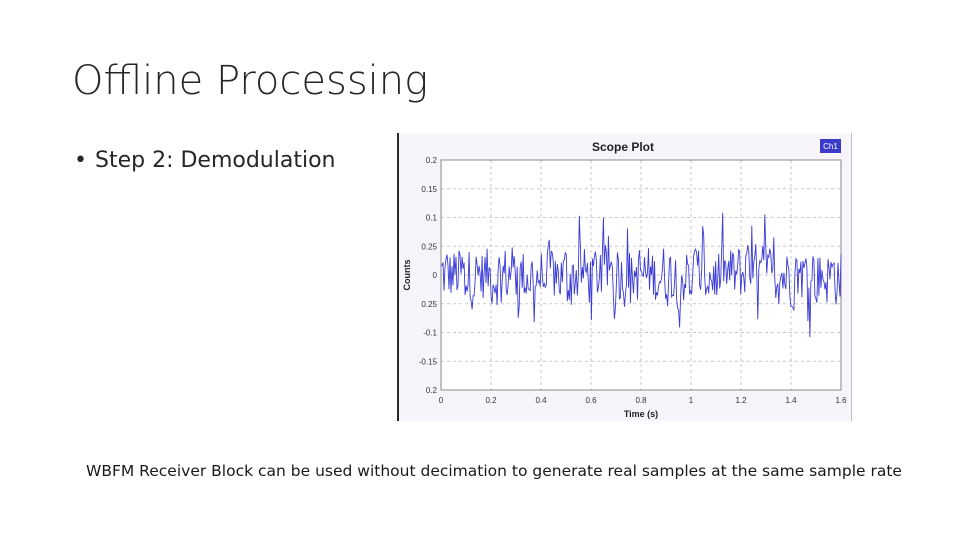 This screenshot has height=540, width=960. Describe the element at coordinates (623, 147) in the screenshot. I see `chart-title: Scope Plot` at that location.